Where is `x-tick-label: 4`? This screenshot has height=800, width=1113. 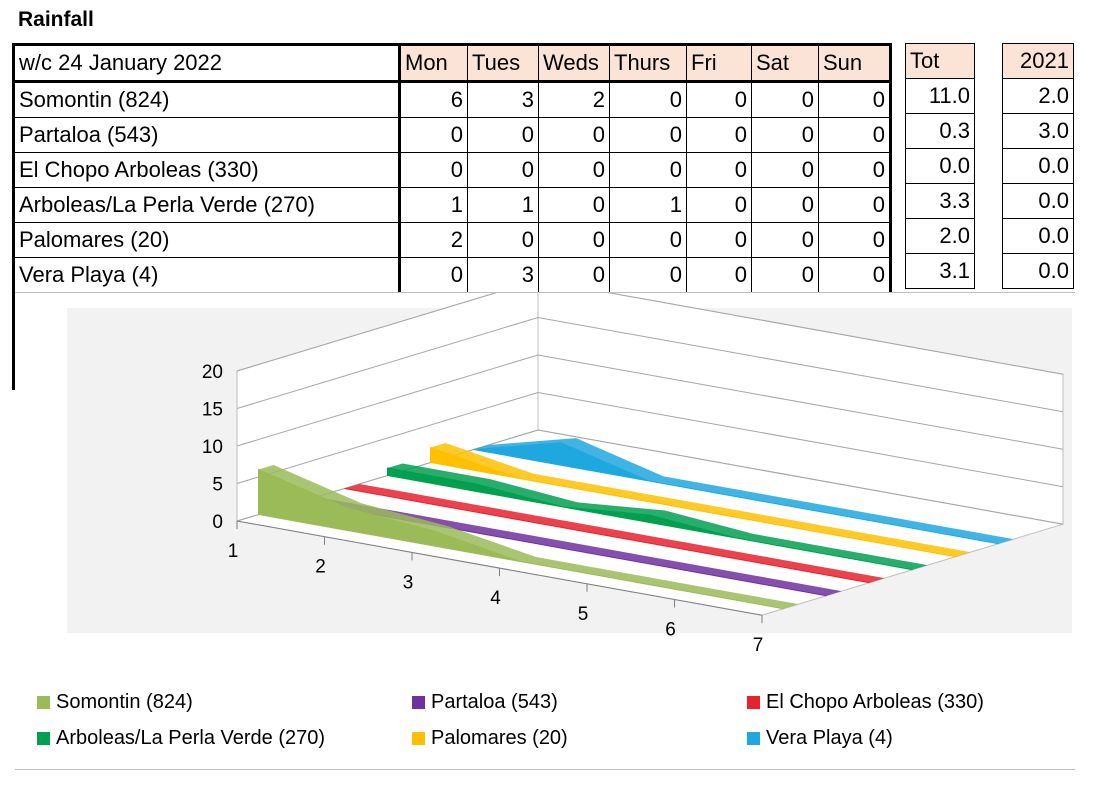 x-tick-label: 4 is located at coordinates (495, 598).